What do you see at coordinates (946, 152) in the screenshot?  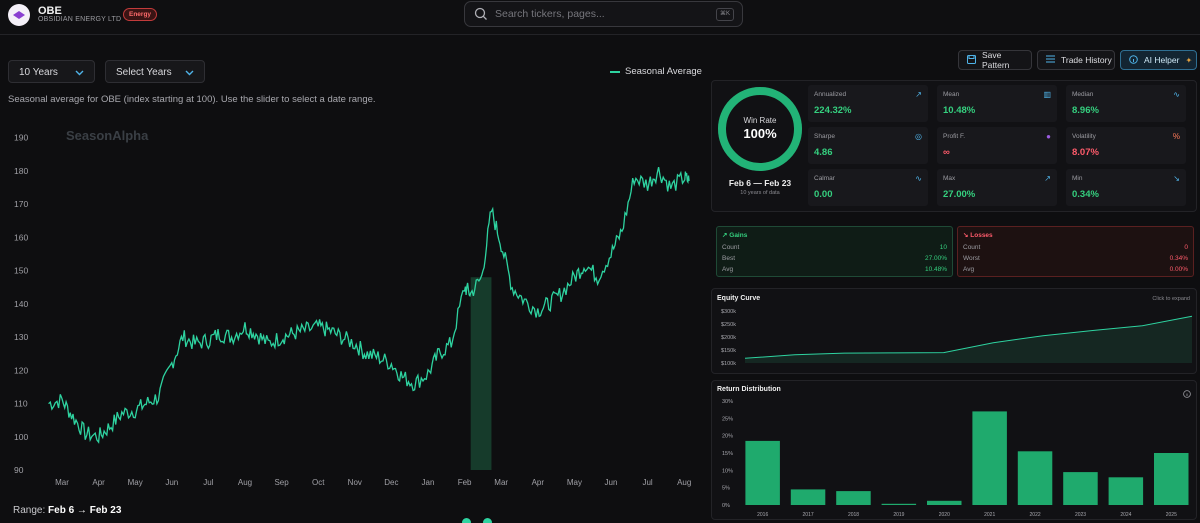 I see `stat-value: ∞` at bounding box center [946, 152].